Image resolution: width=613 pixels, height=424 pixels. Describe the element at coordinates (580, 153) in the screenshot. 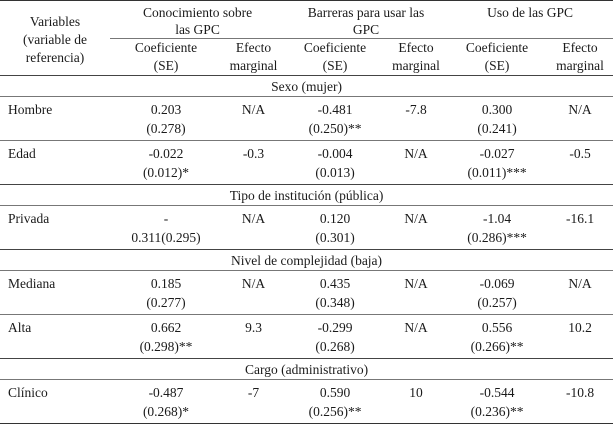

I see `marginal-effect-cell: -0.5` at that location.